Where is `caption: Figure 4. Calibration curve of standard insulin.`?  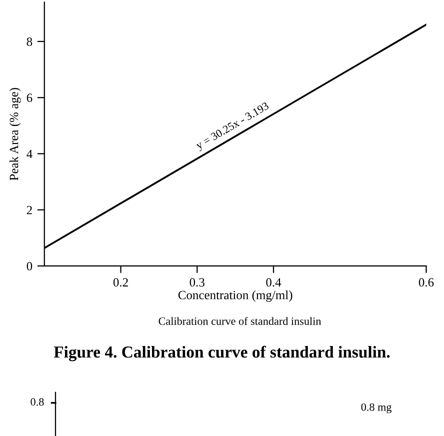 caption: Figure 4. Calibration curve of standard insulin. is located at coordinates (222, 354).